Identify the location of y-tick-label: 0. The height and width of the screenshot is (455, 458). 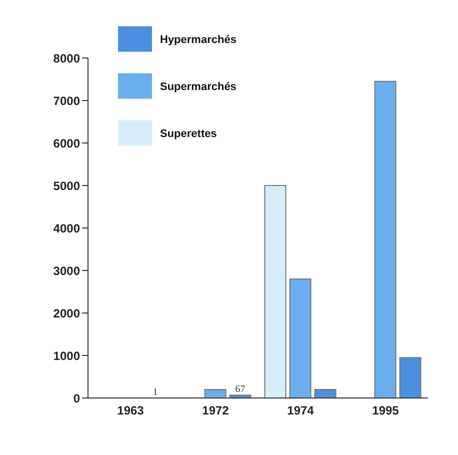
(76, 398).